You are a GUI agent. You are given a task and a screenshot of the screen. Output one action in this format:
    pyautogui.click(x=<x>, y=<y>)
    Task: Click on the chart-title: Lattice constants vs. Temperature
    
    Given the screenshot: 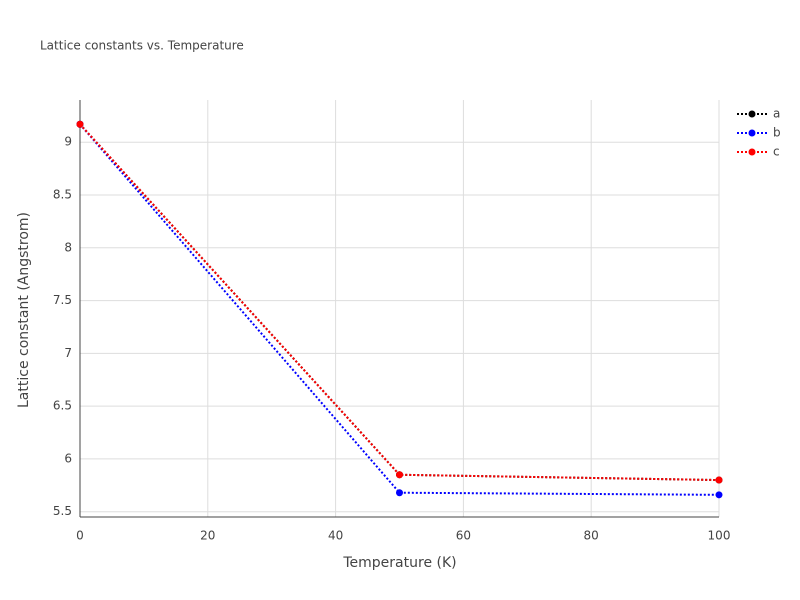 What is the action you would take?
    pyautogui.click(x=142, y=46)
    